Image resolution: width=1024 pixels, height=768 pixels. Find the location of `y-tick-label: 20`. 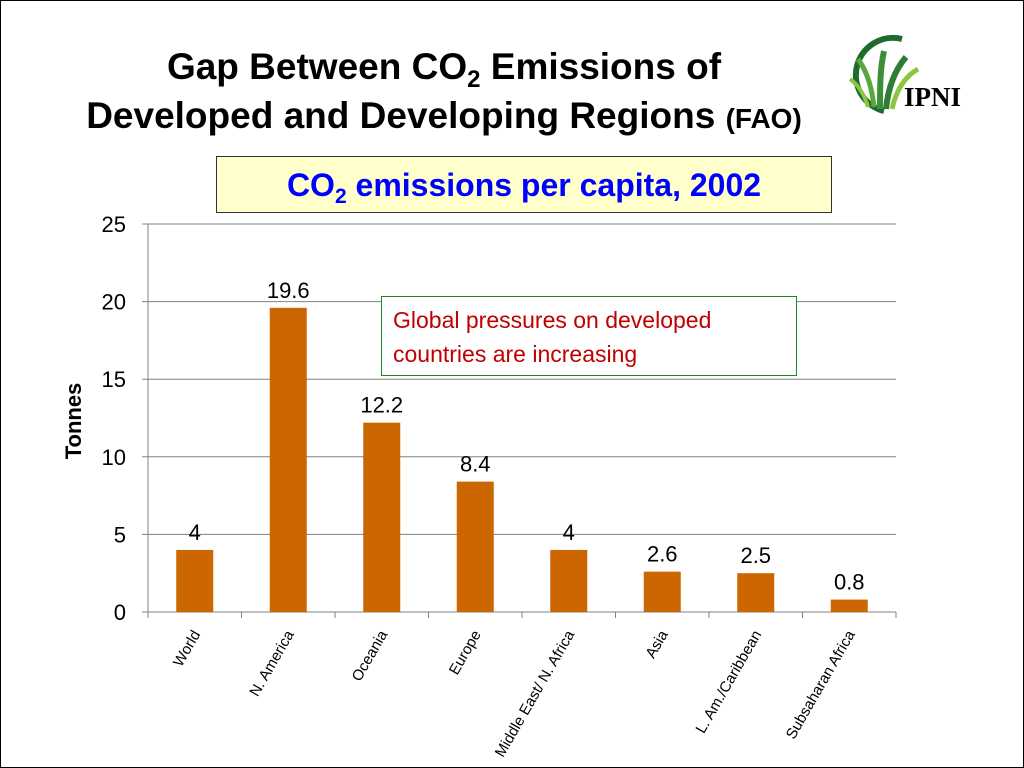

y-tick-label: 20 is located at coordinates (114, 302).